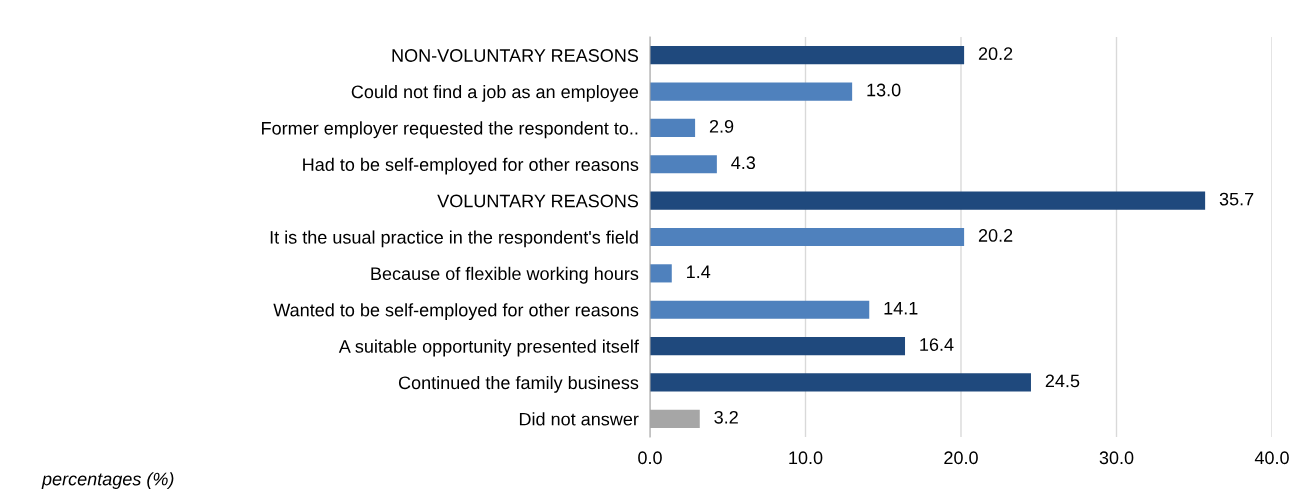 The height and width of the screenshot is (495, 1312). I want to click on data-label: 3.2, so click(726, 417).